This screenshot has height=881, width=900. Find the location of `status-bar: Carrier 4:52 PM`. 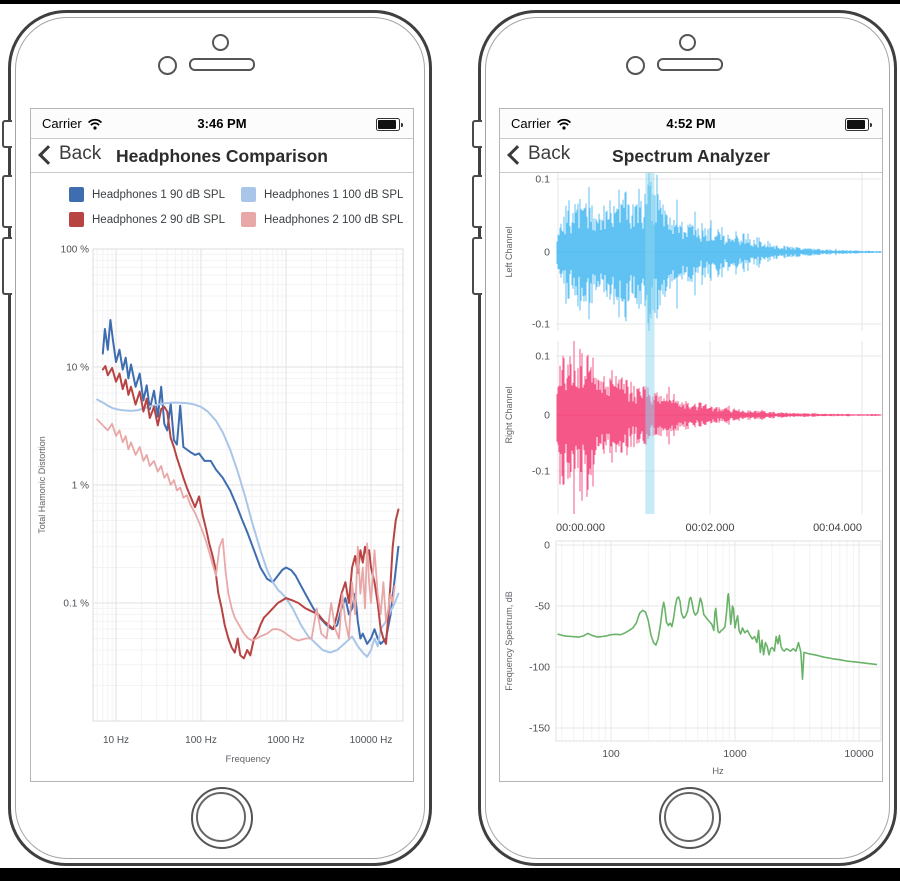

status-bar: Carrier 4:52 PM is located at coordinates (691, 124).